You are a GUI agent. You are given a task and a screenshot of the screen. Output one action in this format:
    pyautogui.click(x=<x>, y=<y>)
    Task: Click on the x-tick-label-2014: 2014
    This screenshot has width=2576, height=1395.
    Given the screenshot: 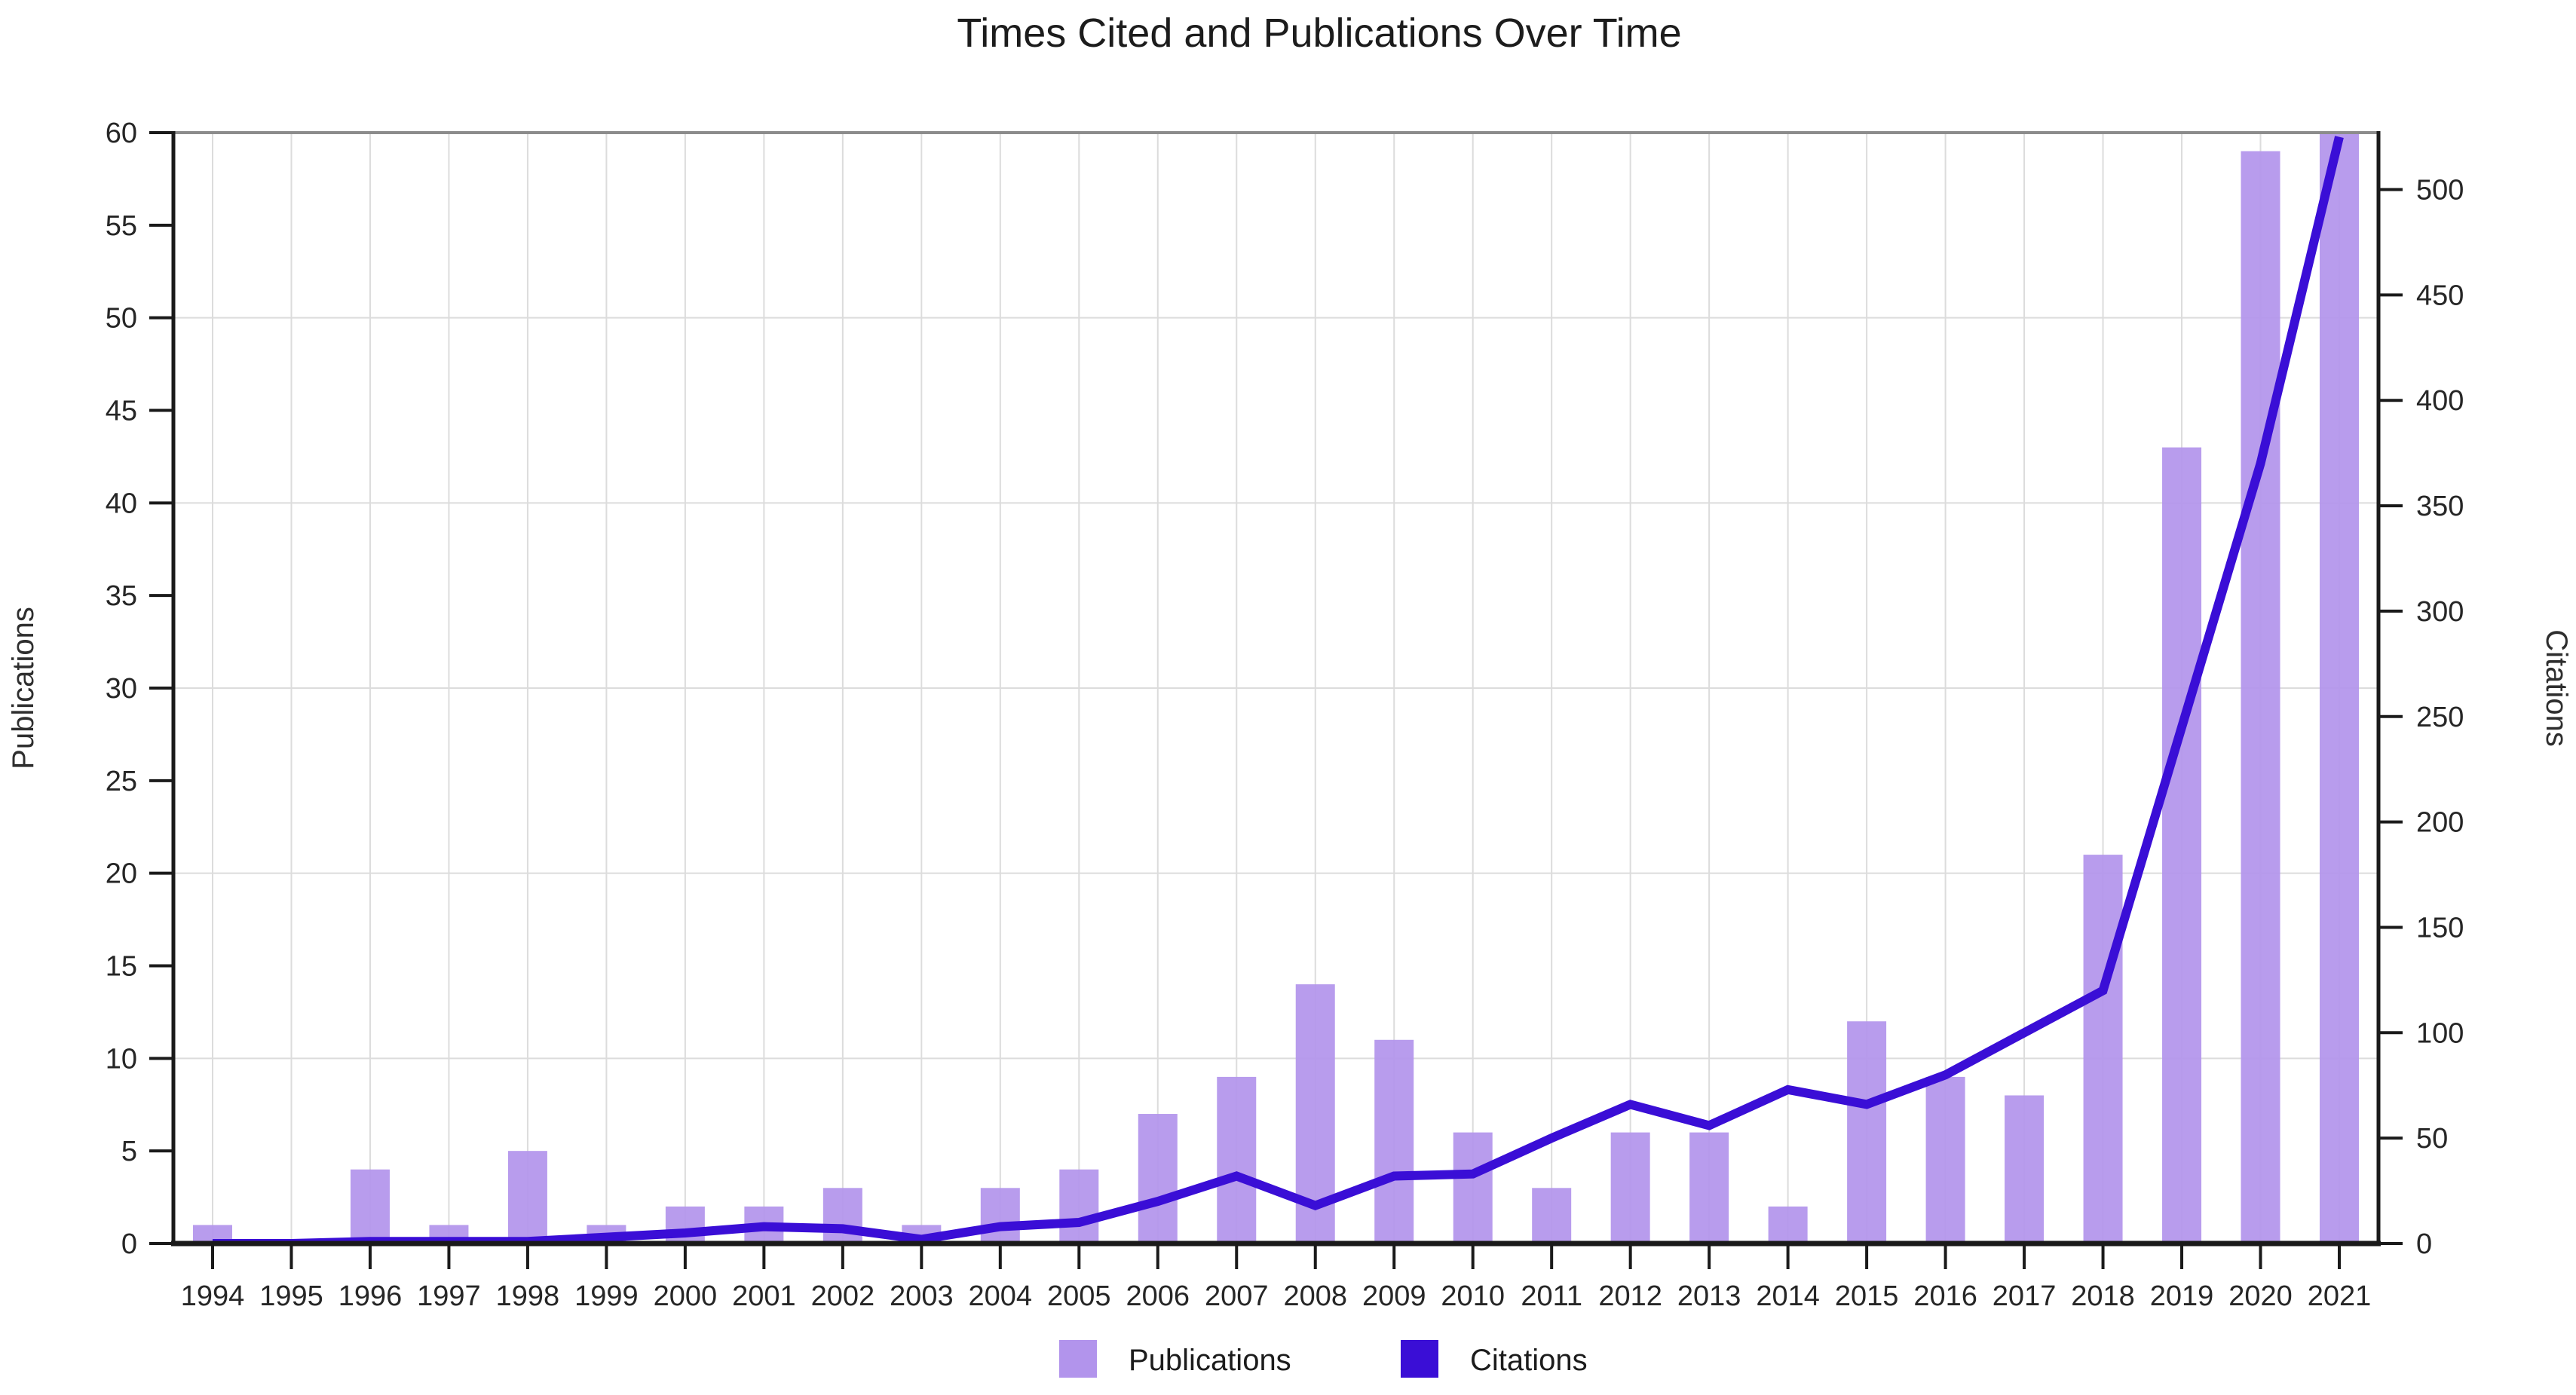 What is the action you would take?
    pyautogui.click(x=1788, y=1296)
    